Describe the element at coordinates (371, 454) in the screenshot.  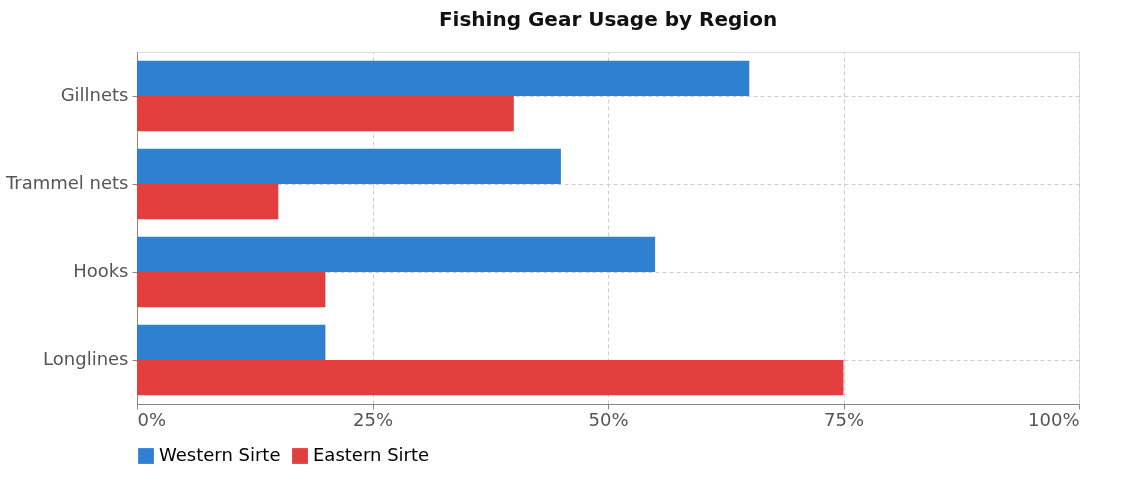
I see `legend-label: Eastern Sirte` at that location.